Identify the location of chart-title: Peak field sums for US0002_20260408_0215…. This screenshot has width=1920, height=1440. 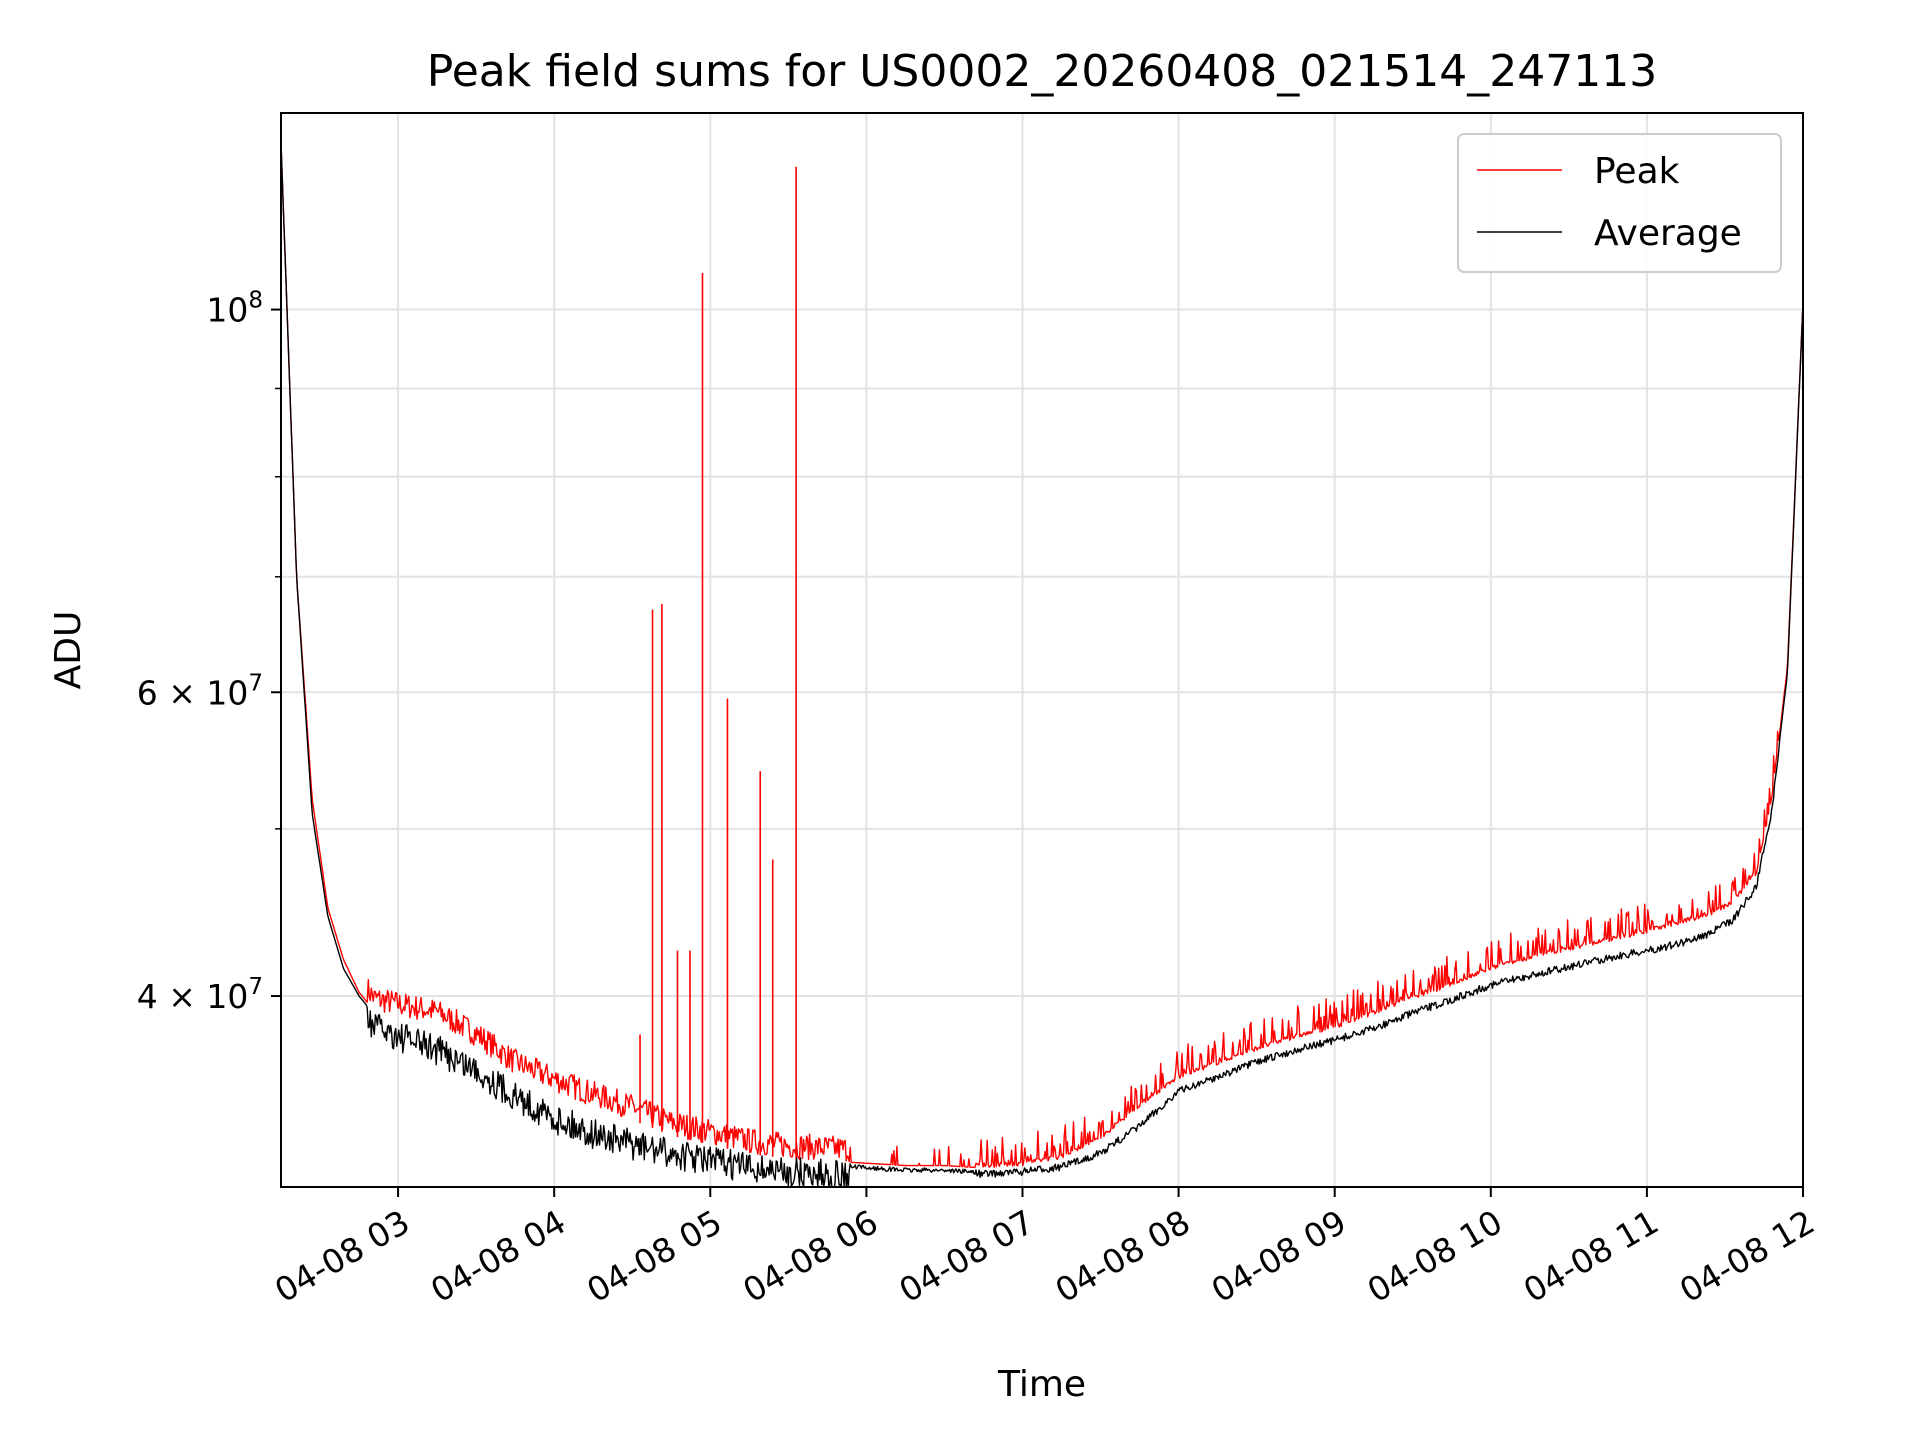
(1042, 71).